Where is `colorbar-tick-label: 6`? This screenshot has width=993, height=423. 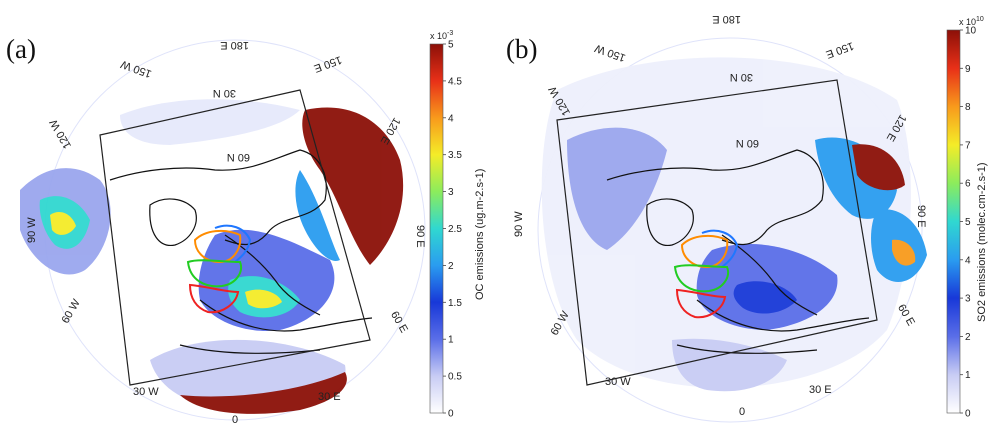
colorbar-tick-label: 6 is located at coordinates (968, 184).